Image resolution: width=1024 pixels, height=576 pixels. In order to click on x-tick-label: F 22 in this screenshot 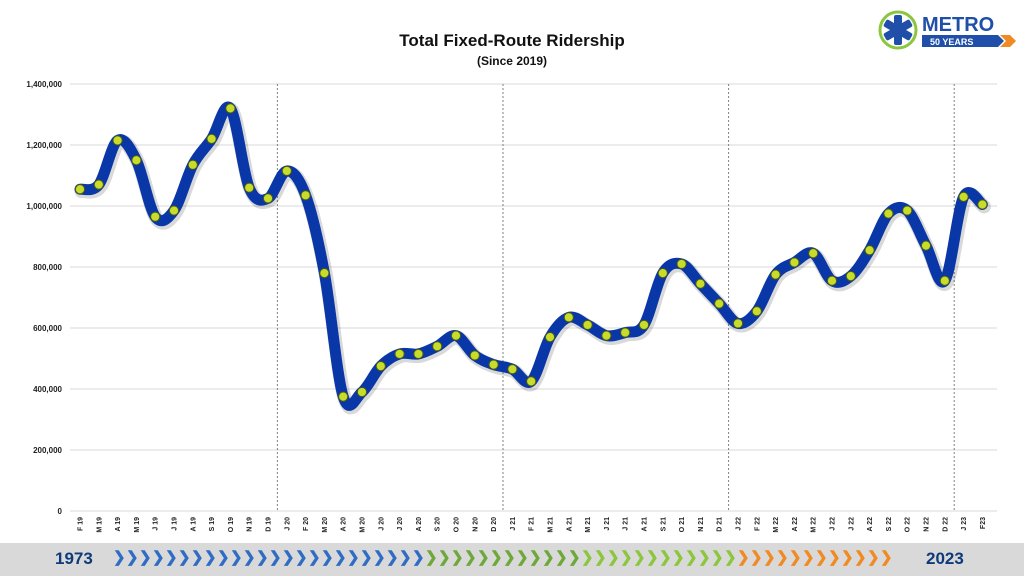, I will do `click(757, 524)`.